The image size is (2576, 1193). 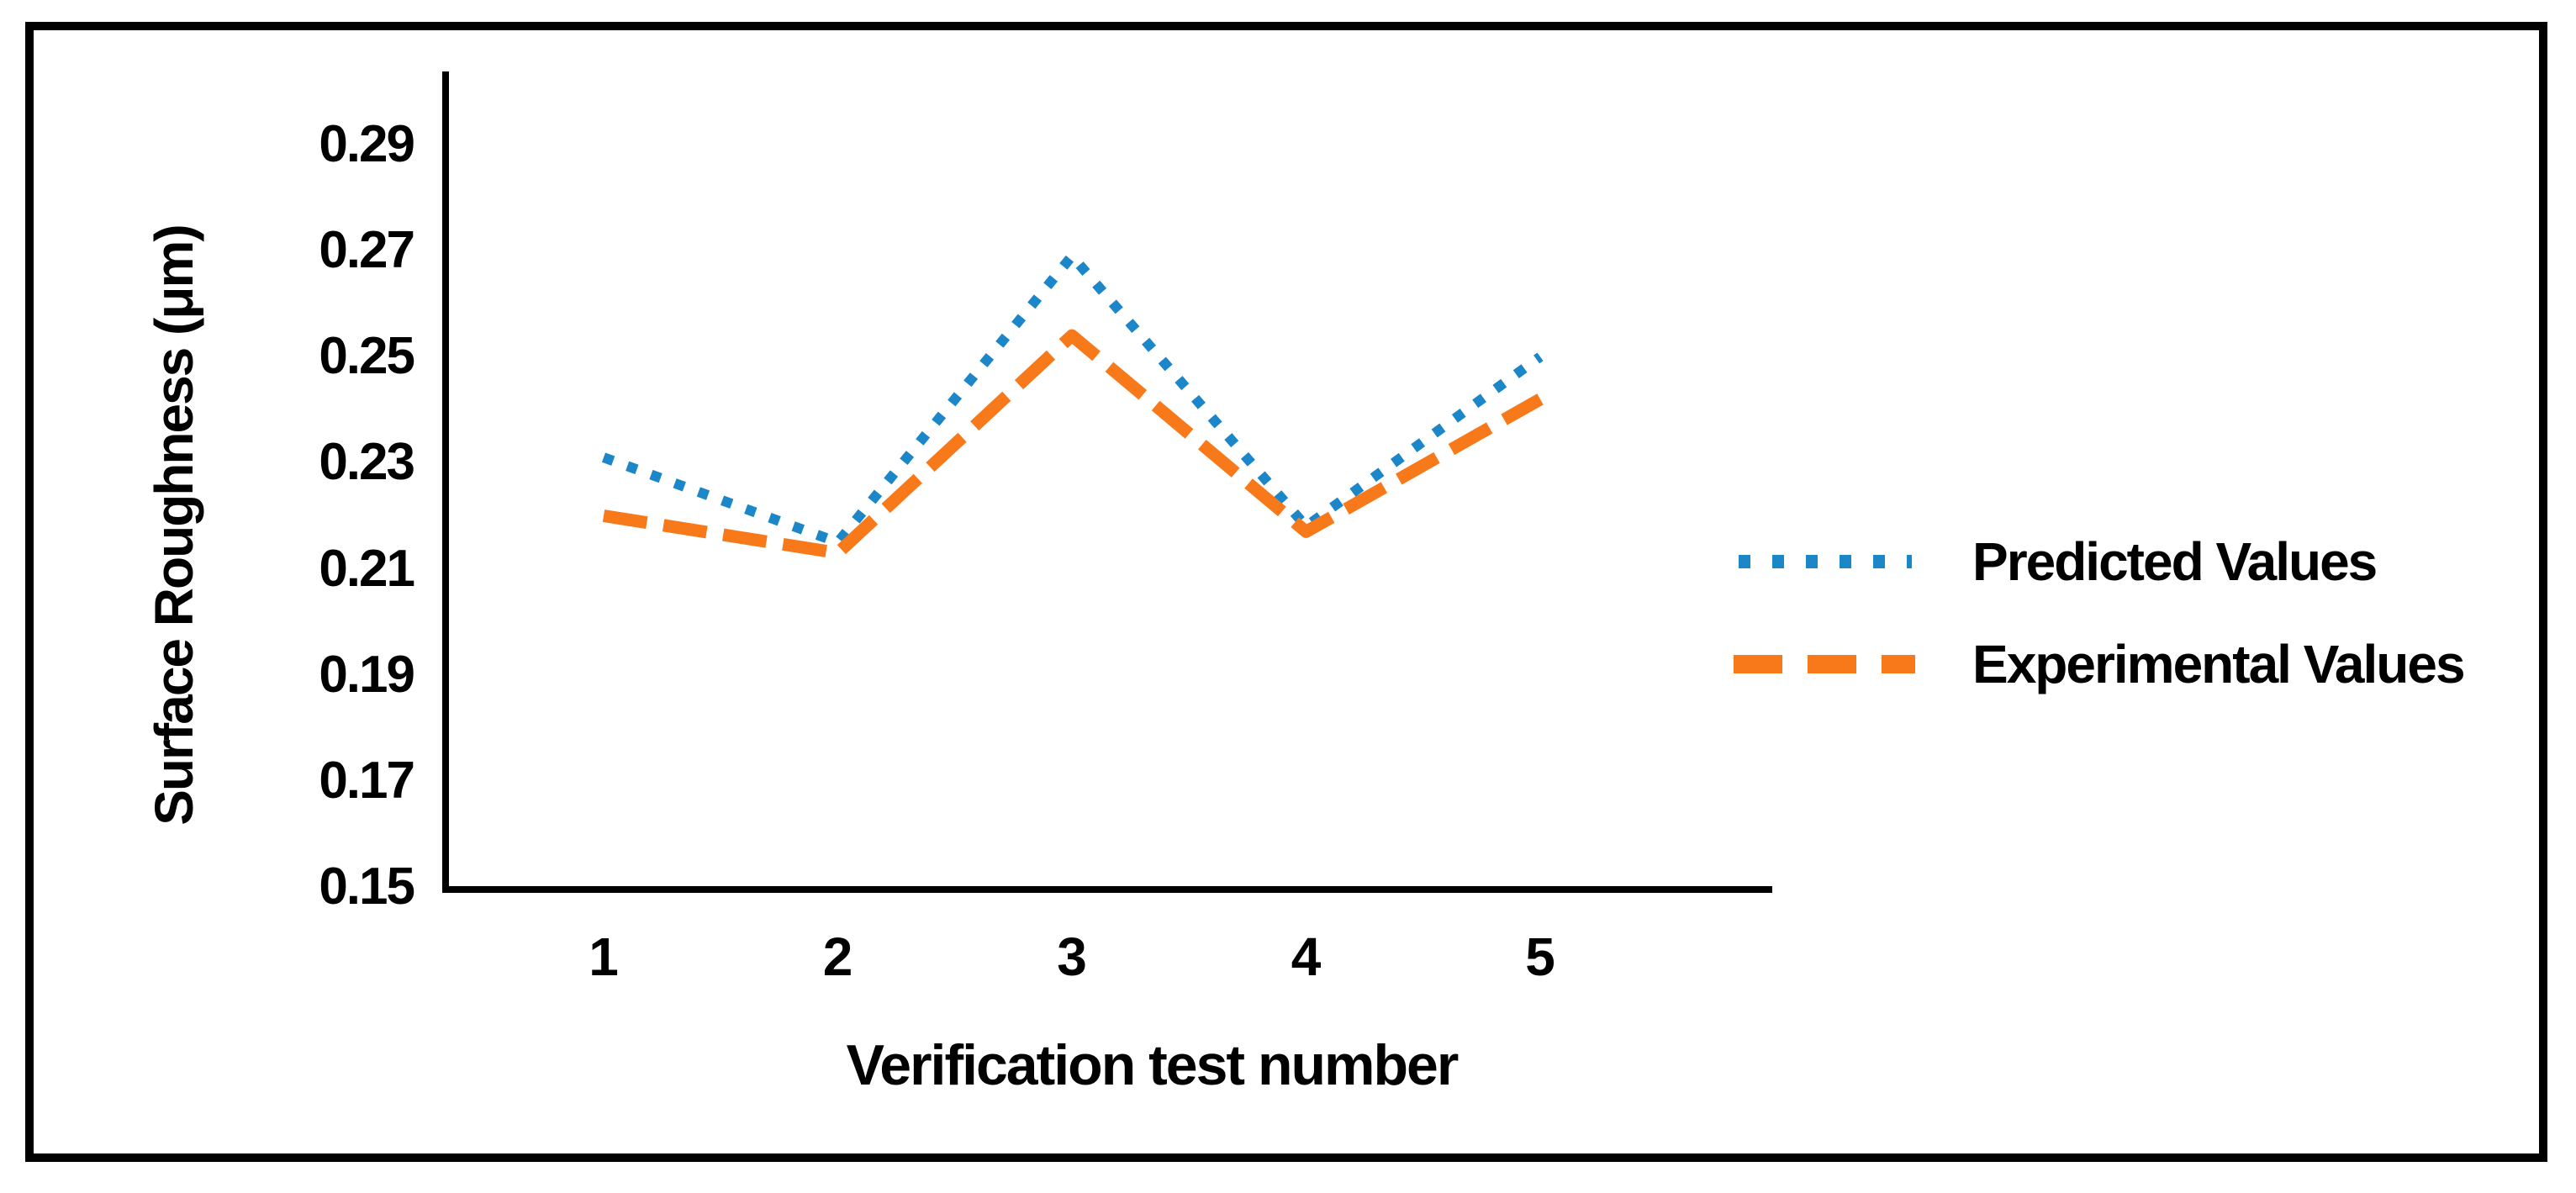 I want to click on x-axis-title: Verification test number, so click(x=1153, y=1065).